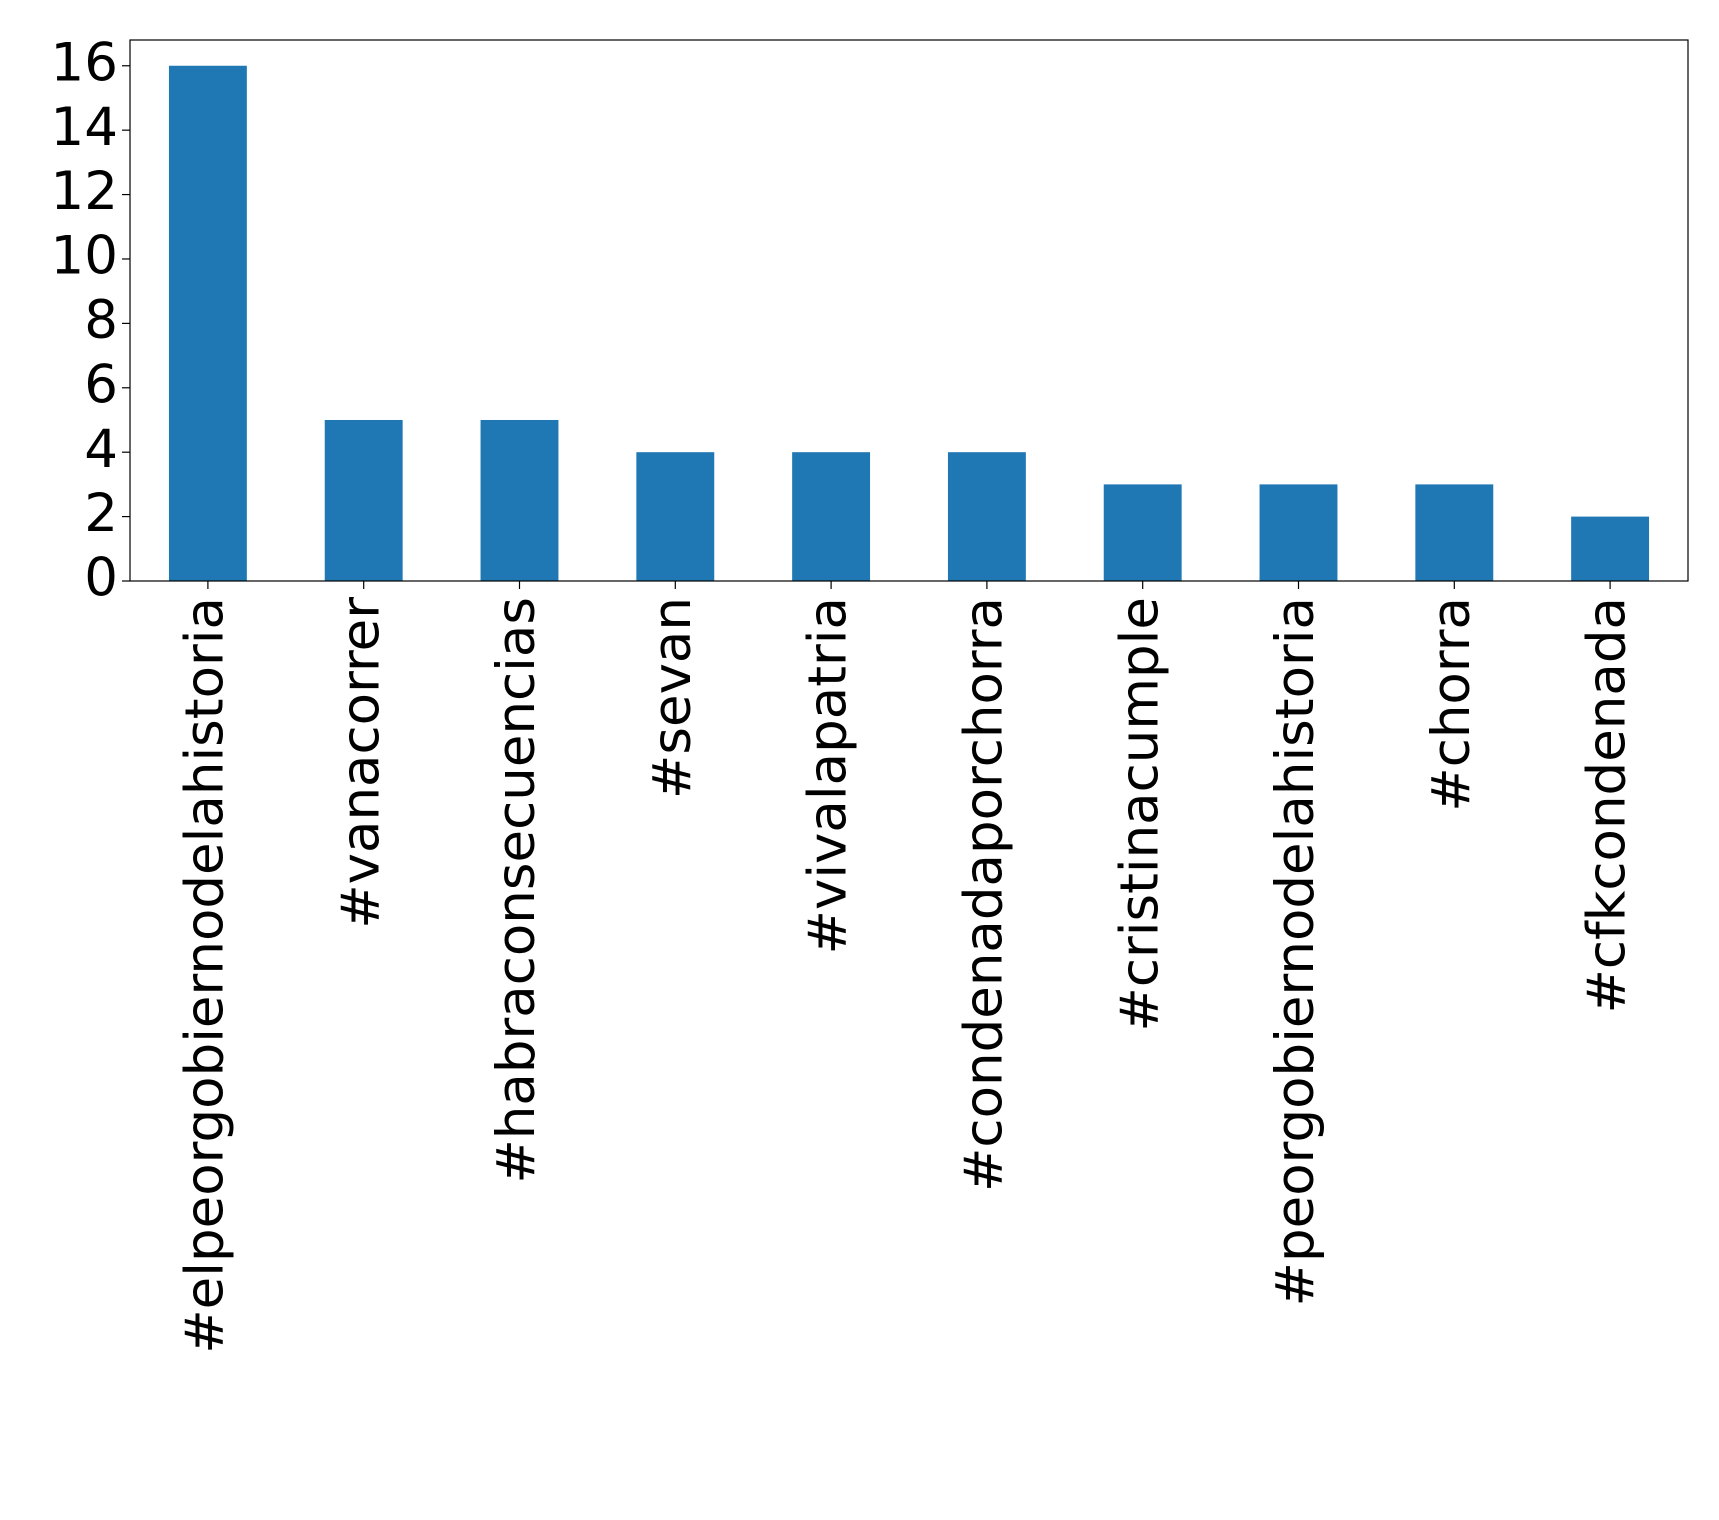 Image resolution: width=1719 pixels, height=1520 pixels. What do you see at coordinates (1607, 805) in the screenshot?
I see `x-tick-label: #cfkcondenada` at bounding box center [1607, 805].